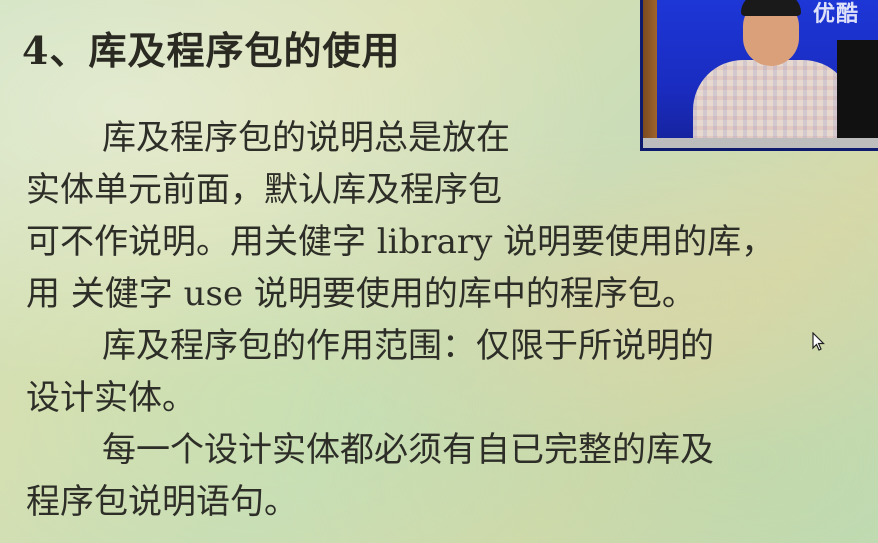 The image size is (878, 543). What do you see at coordinates (771, 8) in the screenshot?
I see `presenter-hair` at bounding box center [771, 8].